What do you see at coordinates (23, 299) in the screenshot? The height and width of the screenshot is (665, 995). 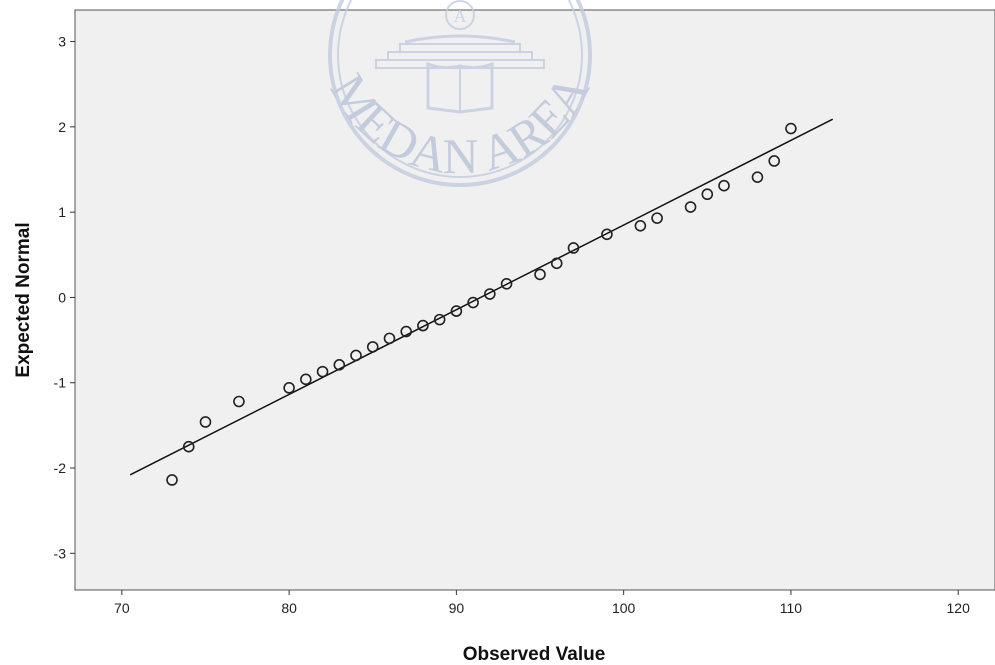 I see `y-axis-title: Expected Normal` at bounding box center [23, 299].